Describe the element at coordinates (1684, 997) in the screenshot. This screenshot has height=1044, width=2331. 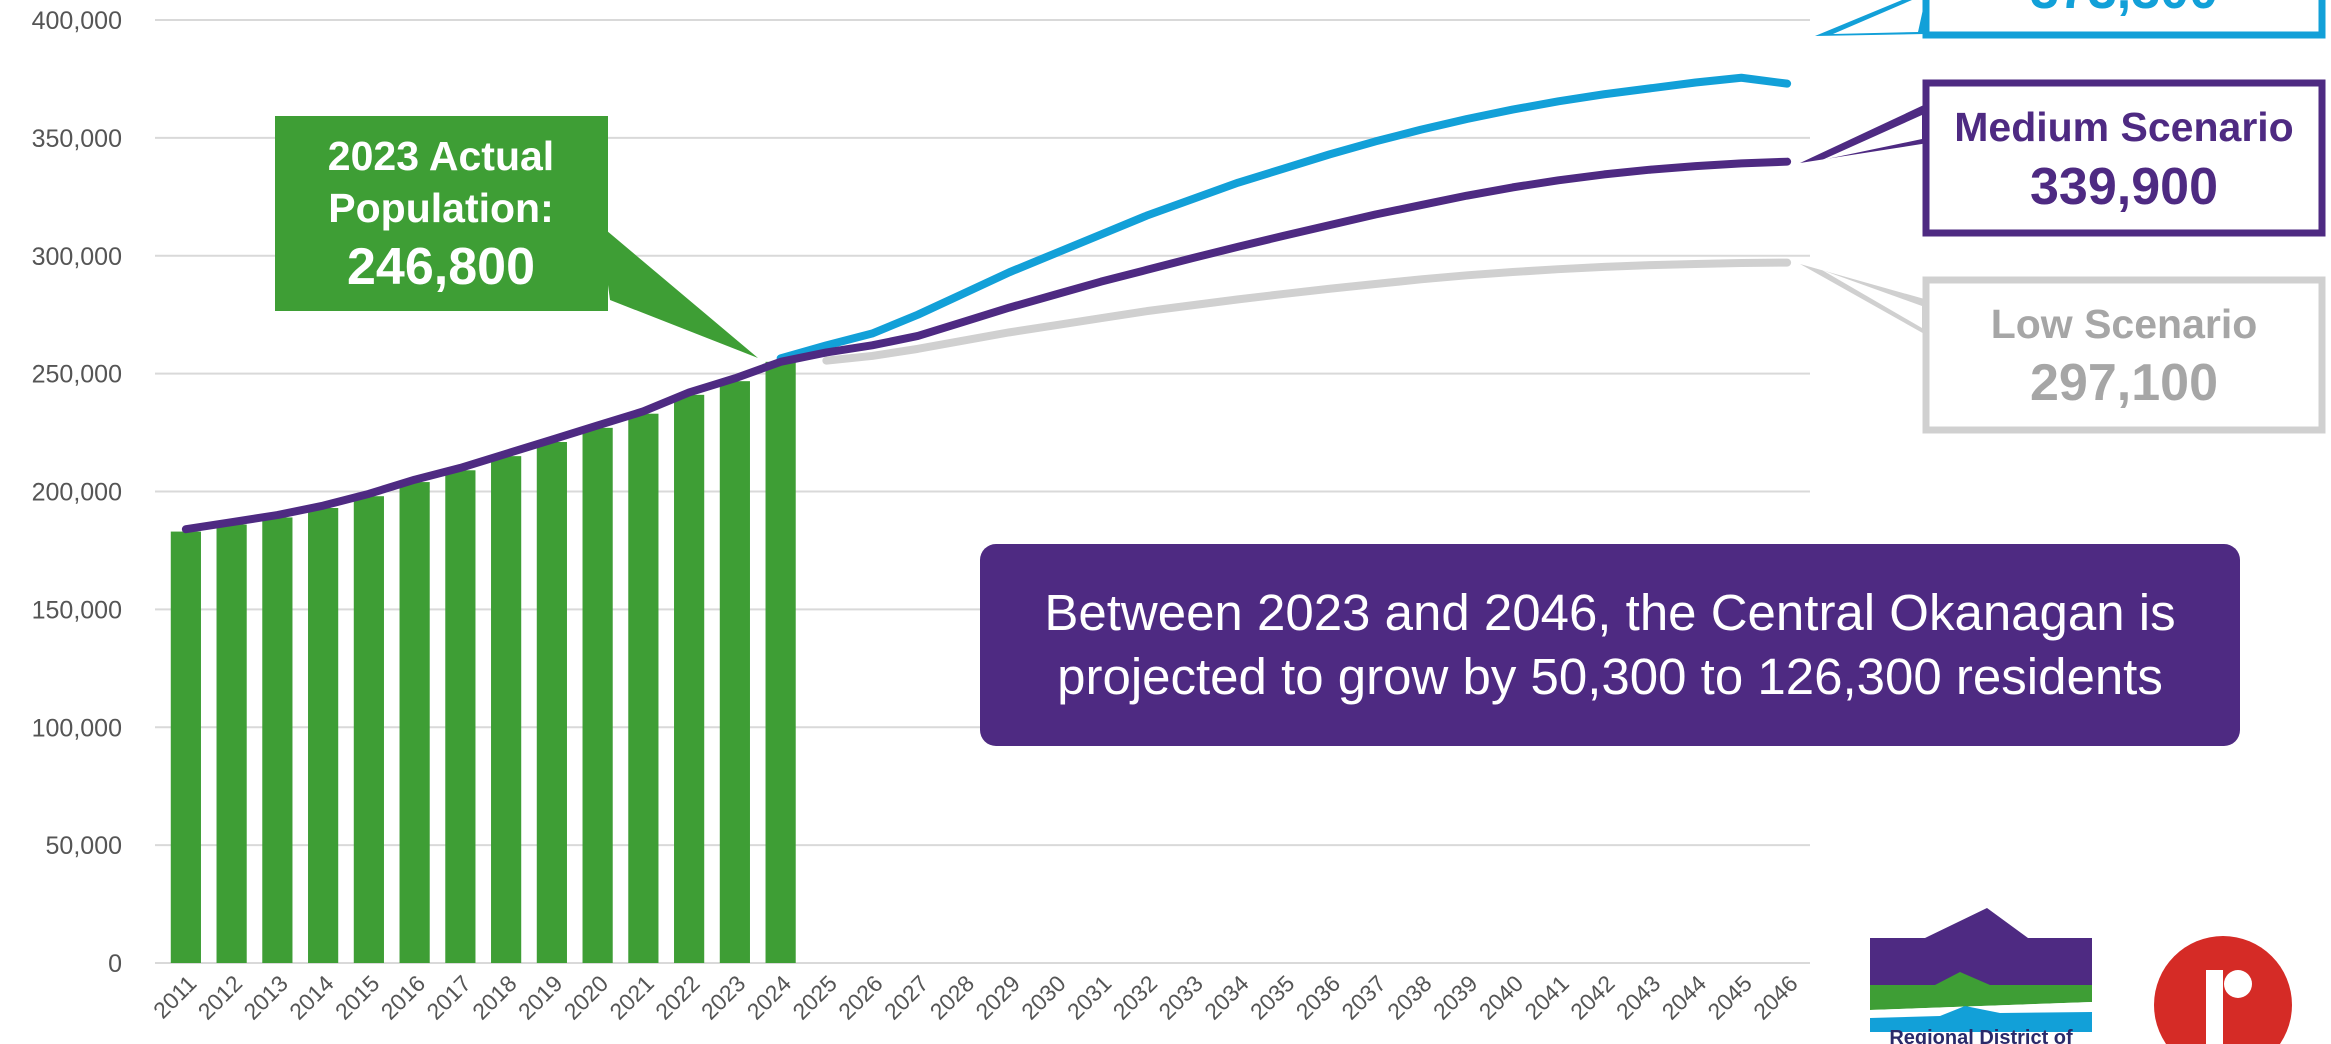
I see `x-tick-label: 2044` at that location.